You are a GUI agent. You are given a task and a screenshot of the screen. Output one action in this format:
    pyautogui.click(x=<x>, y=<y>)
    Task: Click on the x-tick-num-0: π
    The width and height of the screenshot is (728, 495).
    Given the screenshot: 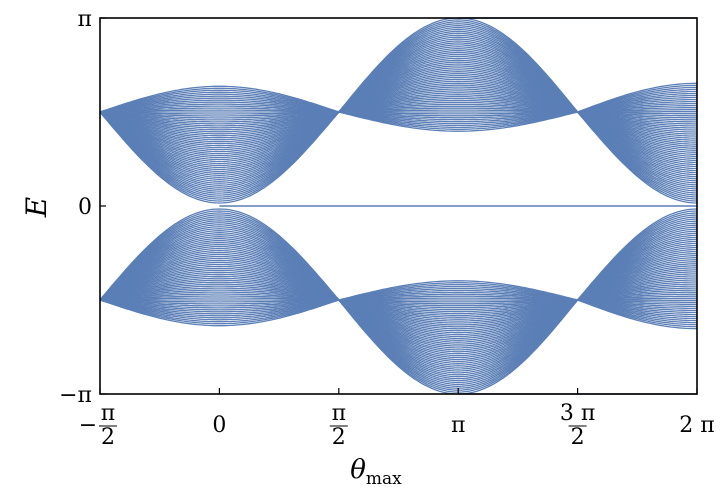 What is the action you would take?
    pyautogui.click(x=108, y=413)
    